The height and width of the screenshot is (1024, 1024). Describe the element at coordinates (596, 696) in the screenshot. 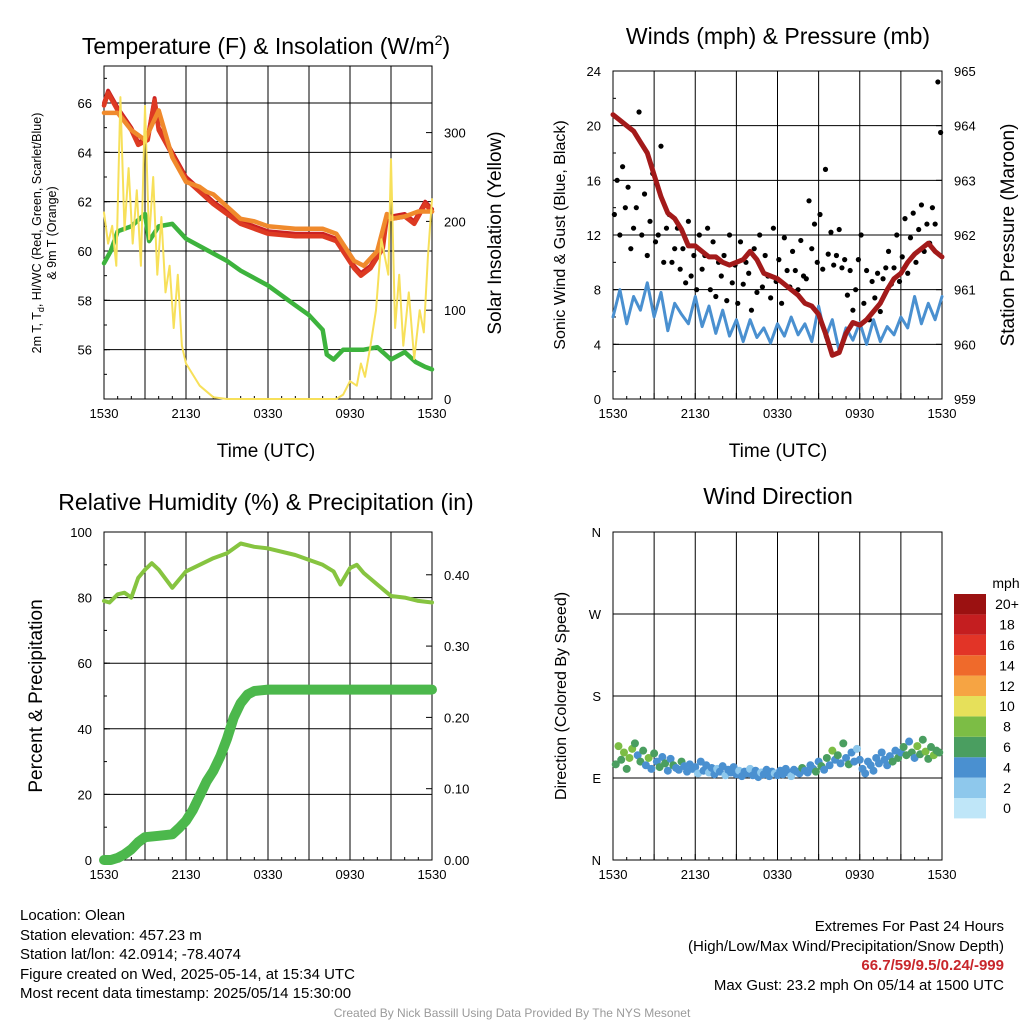

I see `y-tick-label-left: S` at that location.